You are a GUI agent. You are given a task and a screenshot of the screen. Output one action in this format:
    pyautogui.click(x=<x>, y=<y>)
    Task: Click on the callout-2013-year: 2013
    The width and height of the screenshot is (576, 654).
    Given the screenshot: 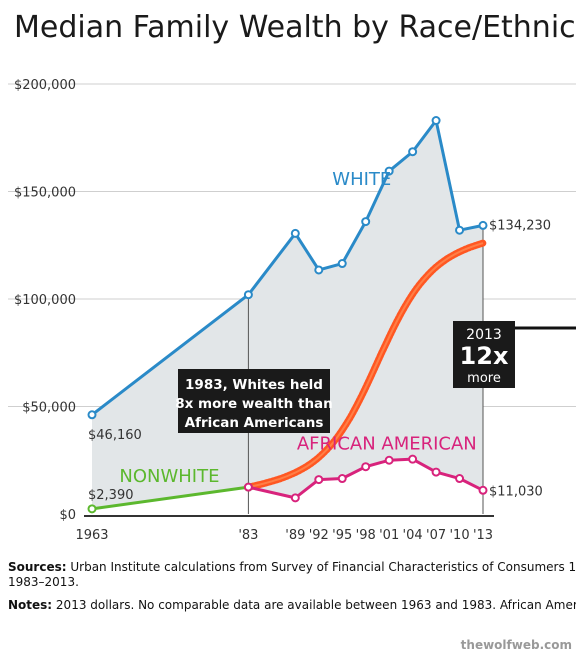 What is the action you would take?
    pyautogui.click(x=484, y=335)
    